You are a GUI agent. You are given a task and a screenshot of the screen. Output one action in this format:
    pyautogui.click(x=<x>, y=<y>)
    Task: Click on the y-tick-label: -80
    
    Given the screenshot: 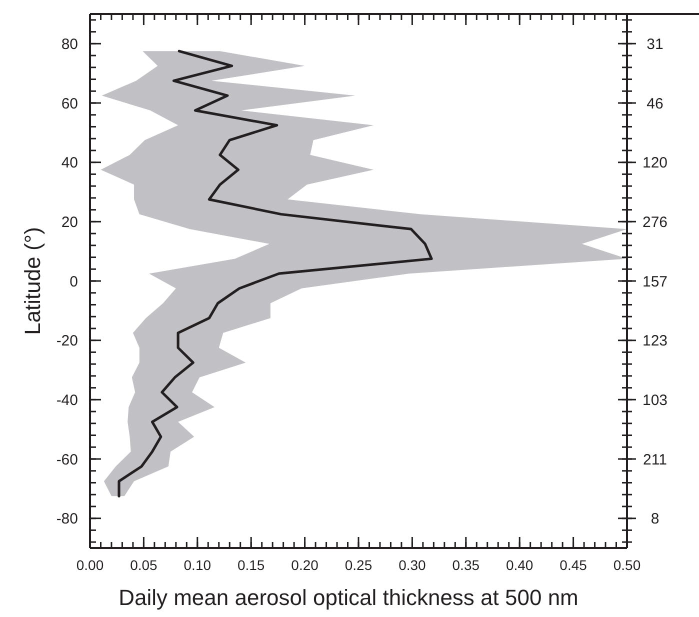 What is the action you would take?
    pyautogui.click(x=67, y=519)
    